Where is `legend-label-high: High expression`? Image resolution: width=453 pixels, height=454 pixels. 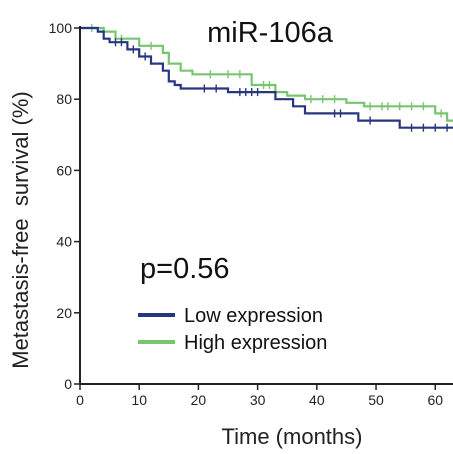 legend-label-high: High expression is located at coordinates (255, 343).